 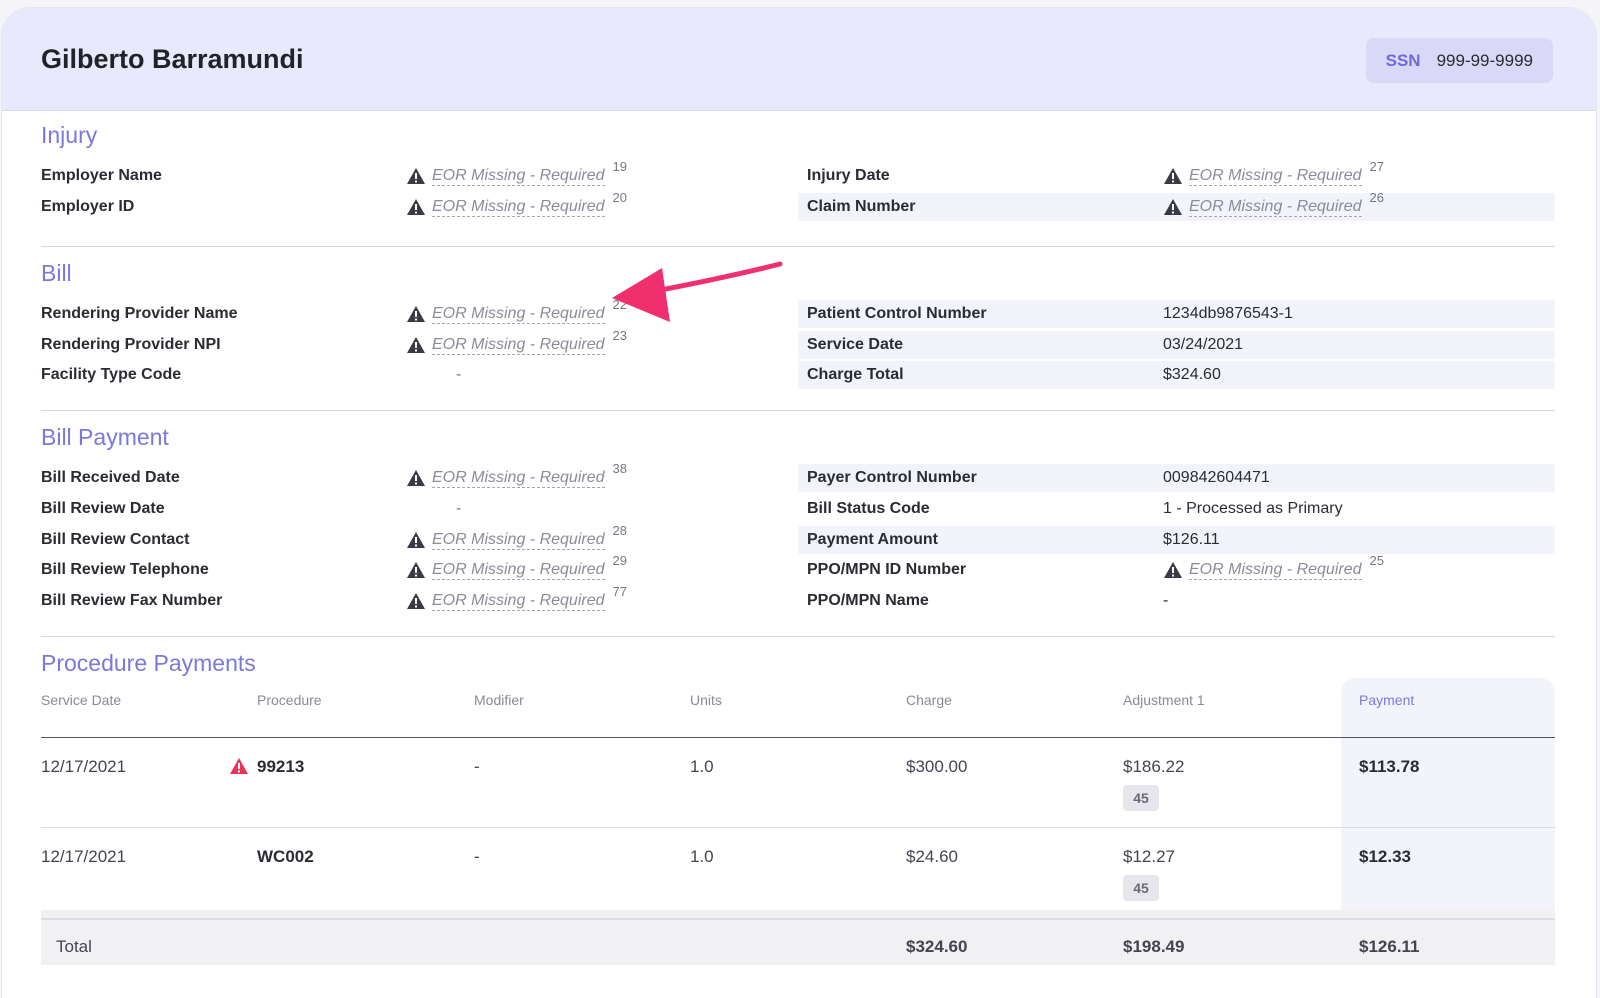 I want to click on ref-number: 28, so click(x=619, y=530).